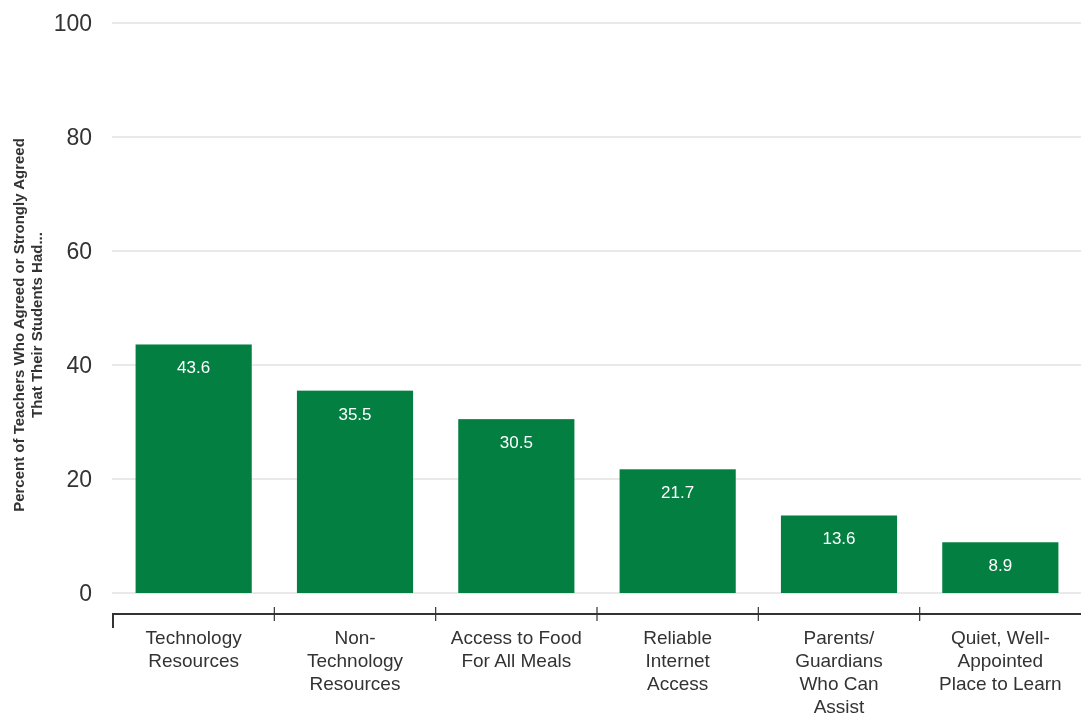 The width and height of the screenshot is (1081, 725). What do you see at coordinates (355, 414) in the screenshot?
I see `data-label: 35.5` at bounding box center [355, 414].